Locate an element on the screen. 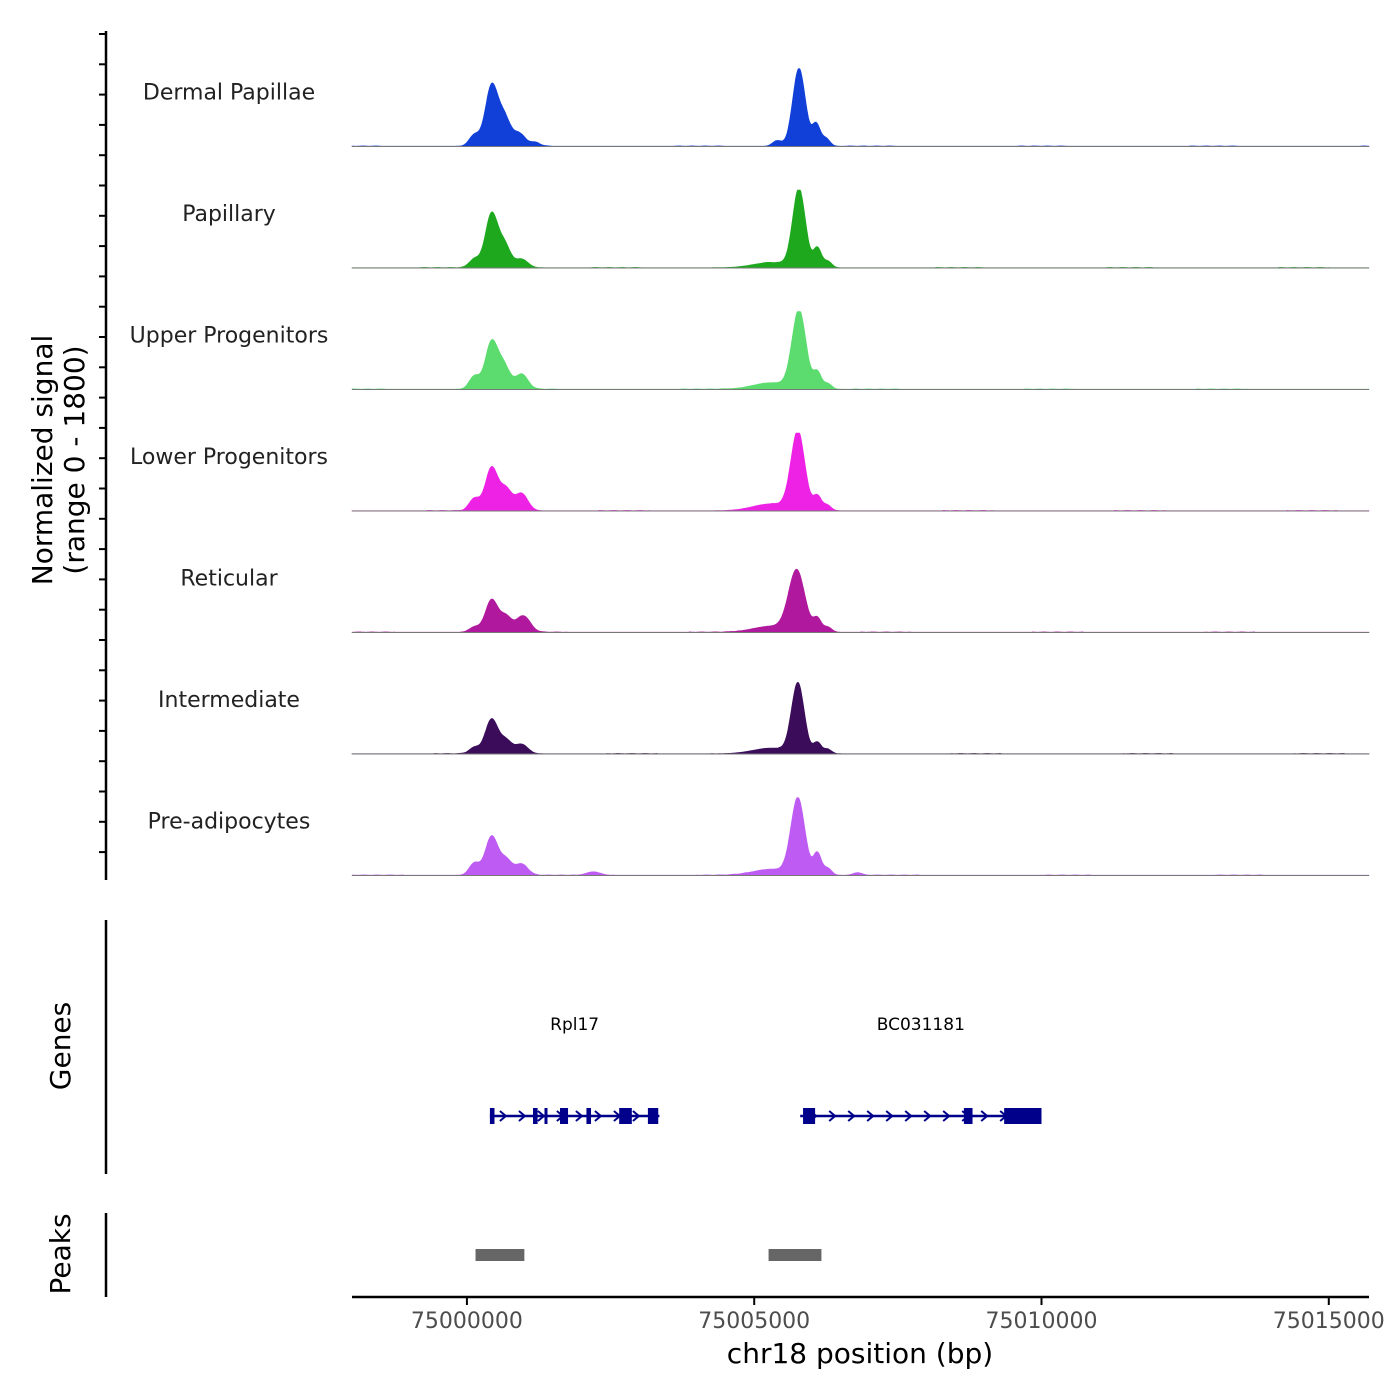 The height and width of the screenshot is (1400, 1400). gene-label: BC031181 is located at coordinates (921, 1025).